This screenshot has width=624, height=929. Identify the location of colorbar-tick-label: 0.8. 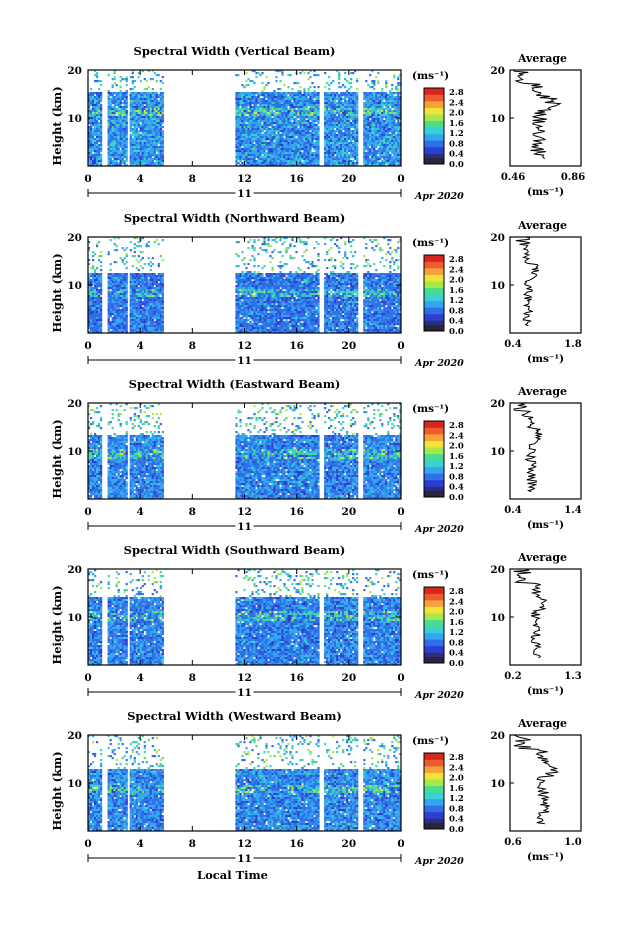
(456, 144).